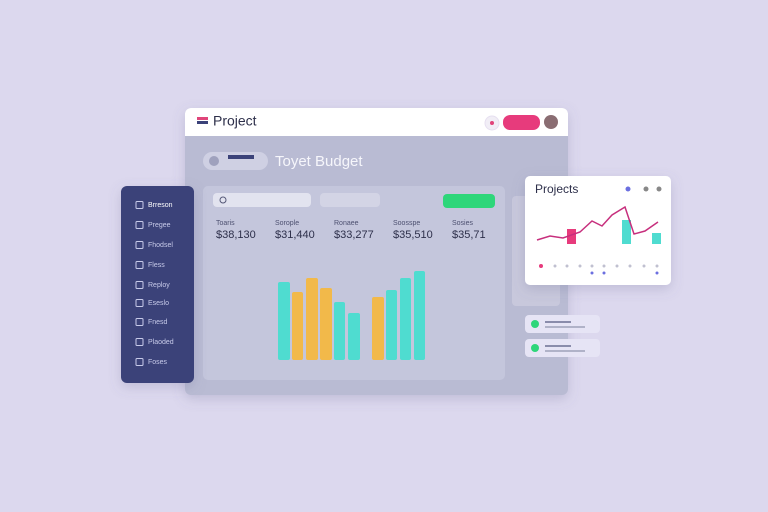 The height and width of the screenshot is (512, 768). What do you see at coordinates (350, 200) in the screenshot?
I see `filter-pill` at bounding box center [350, 200].